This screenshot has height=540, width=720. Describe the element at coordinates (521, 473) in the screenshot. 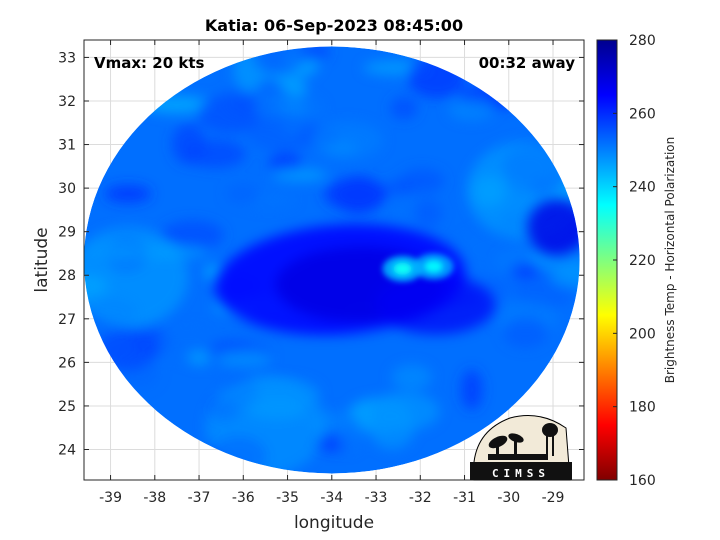

I see `cimss-logo-text: CIMSS` at that location.